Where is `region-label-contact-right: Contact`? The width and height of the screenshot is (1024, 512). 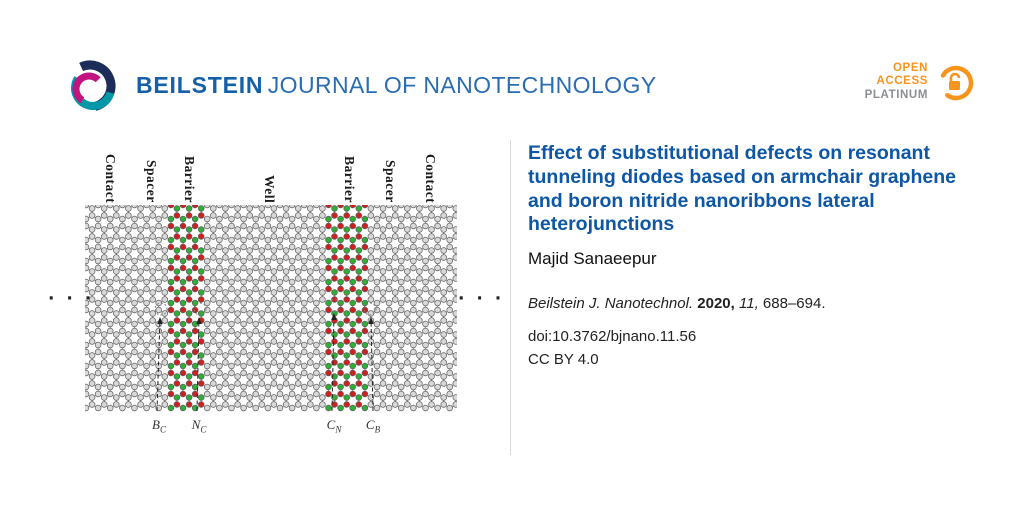
region-label-contact-right: Contact is located at coordinates (430, 178).